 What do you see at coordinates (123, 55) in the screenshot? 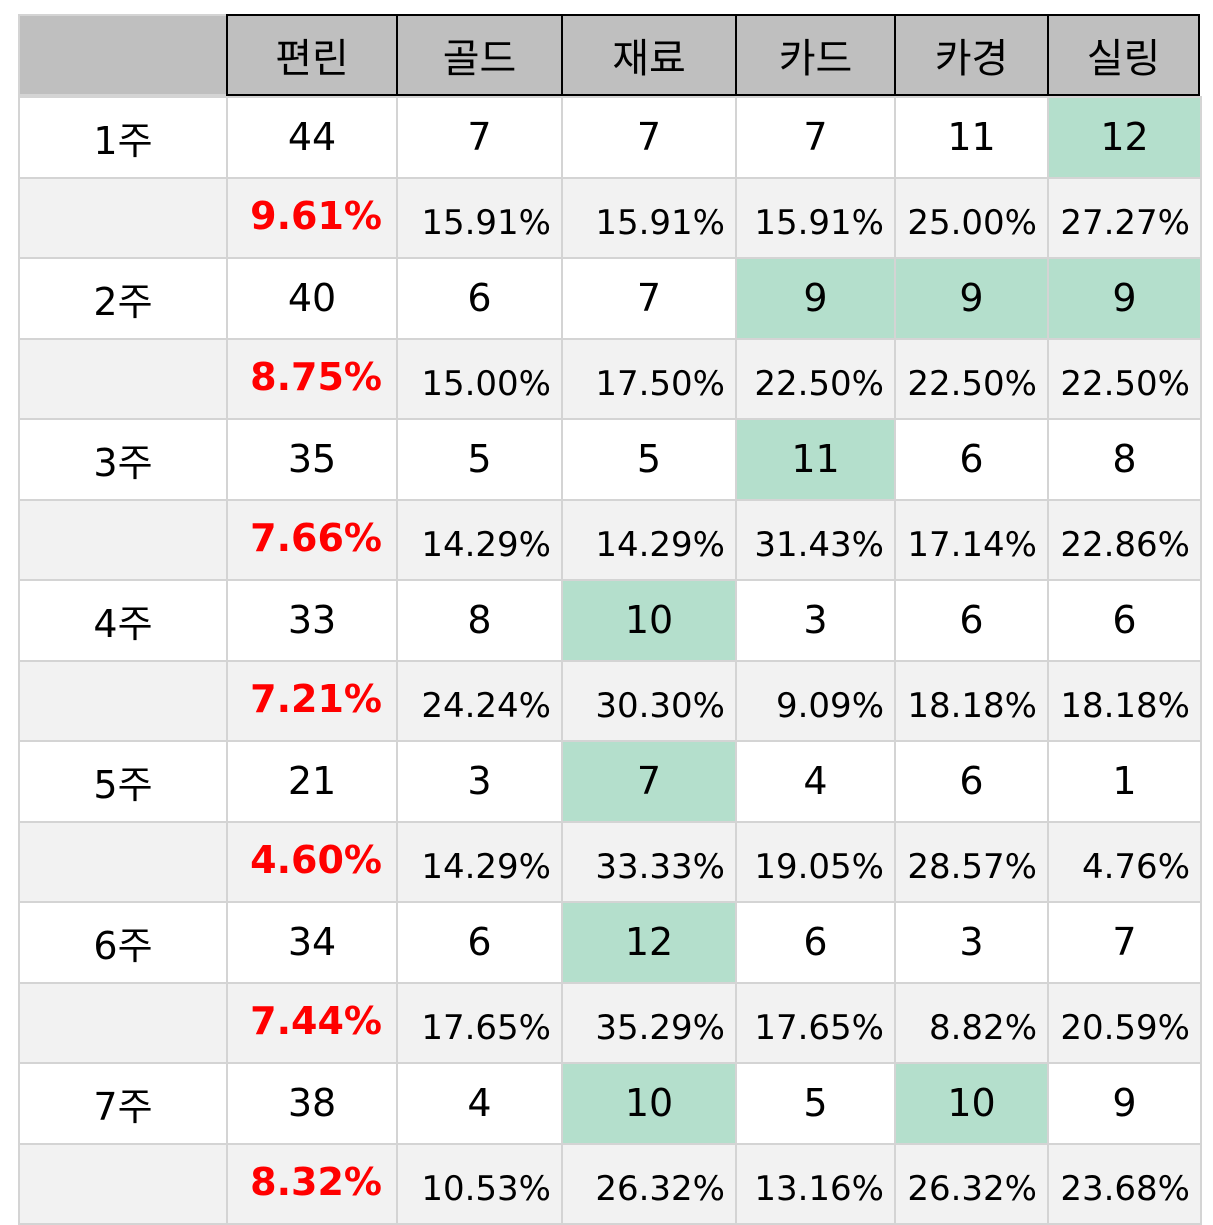
I see `header-corner-cell` at bounding box center [123, 55].